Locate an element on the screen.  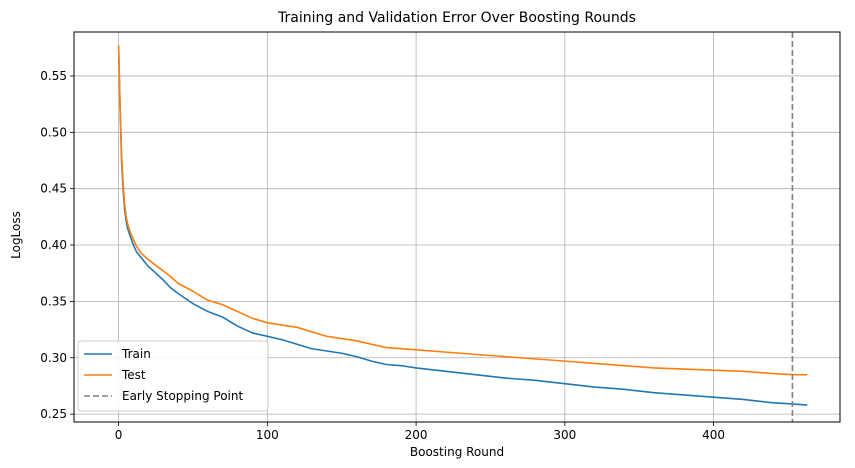
x-tick-label: 400 is located at coordinates (713, 435).